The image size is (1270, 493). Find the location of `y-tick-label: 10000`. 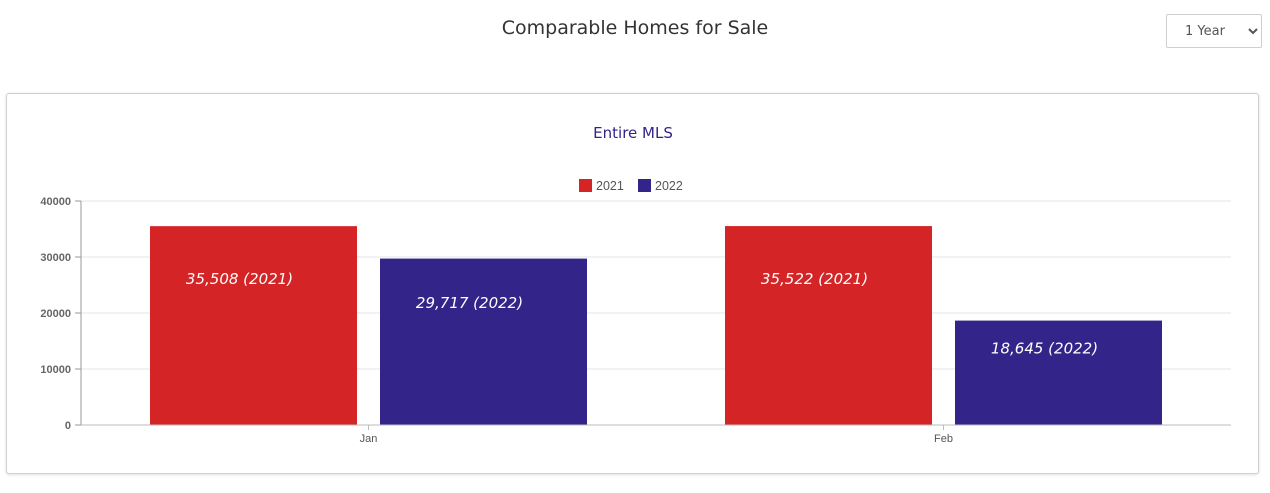

y-tick-label: 10000 is located at coordinates (55, 370).